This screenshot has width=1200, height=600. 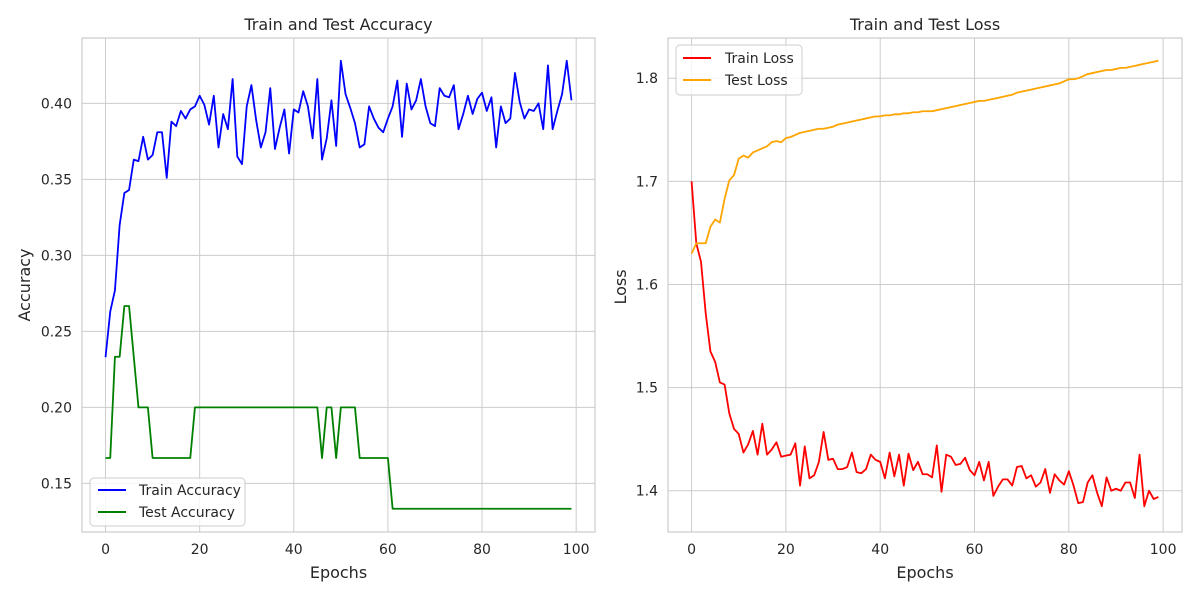 What do you see at coordinates (647, 492) in the screenshot?
I see `y-tick-label: 1.4` at bounding box center [647, 492].